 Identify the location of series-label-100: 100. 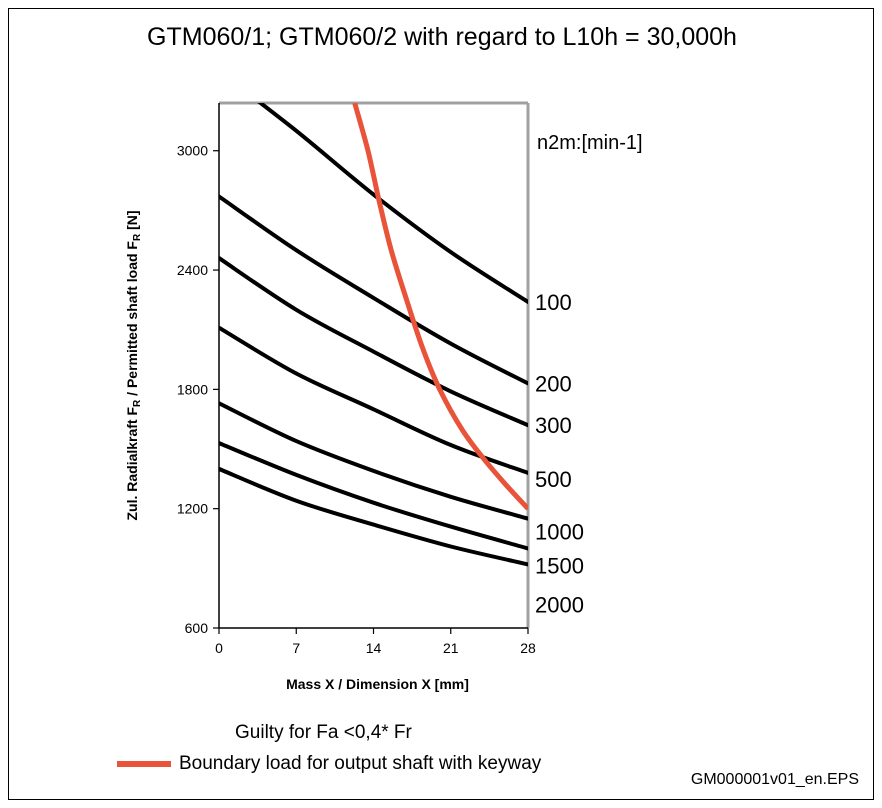
(553, 302).